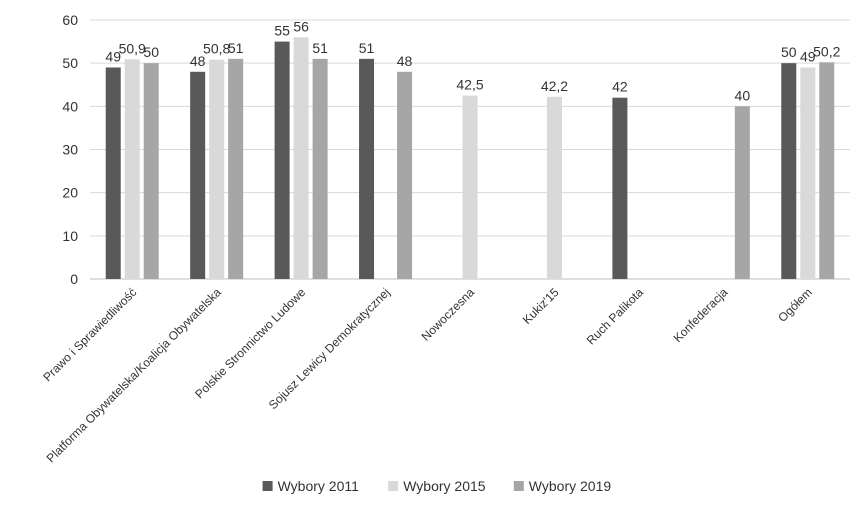  Describe the element at coordinates (198, 61) in the screenshot. I see `data-label-2-1: 48` at that location.